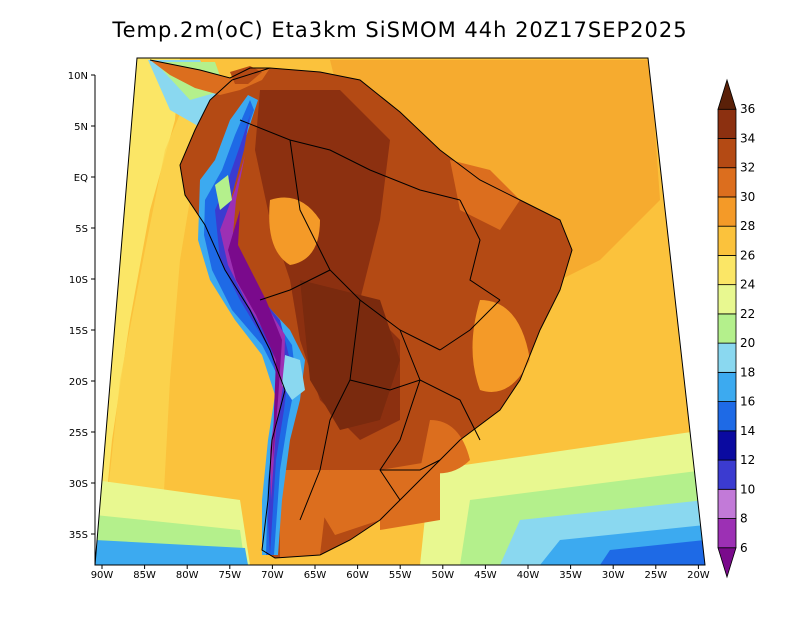 This screenshot has height=618, width=800. What do you see at coordinates (528, 575) in the screenshot?
I see `lon-tick-label: 40W` at bounding box center [528, 575].